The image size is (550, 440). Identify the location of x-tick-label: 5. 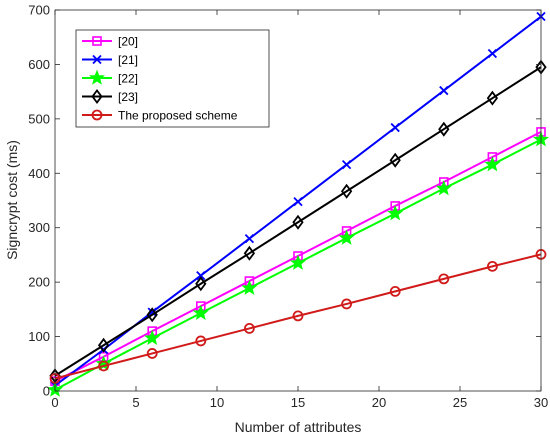
(135, 402).